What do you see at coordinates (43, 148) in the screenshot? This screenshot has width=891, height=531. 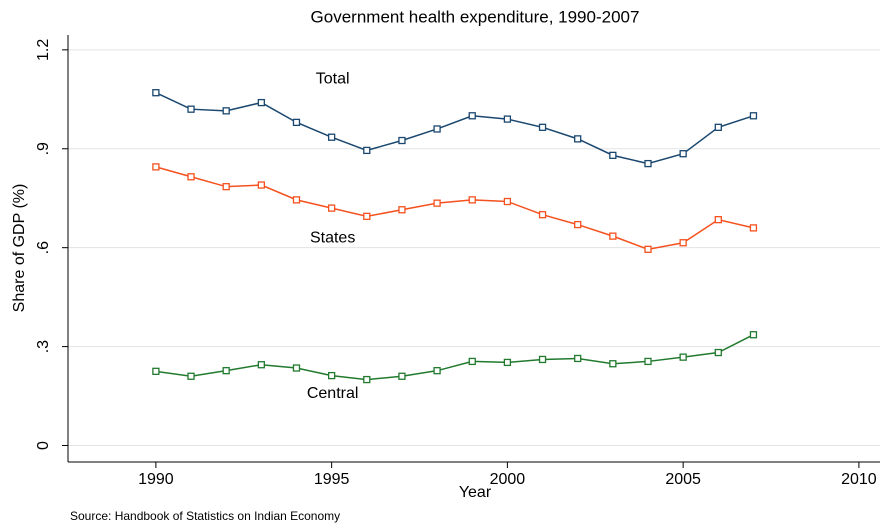 I see `y-tick-label: .9` at bounding box center [43, 148].